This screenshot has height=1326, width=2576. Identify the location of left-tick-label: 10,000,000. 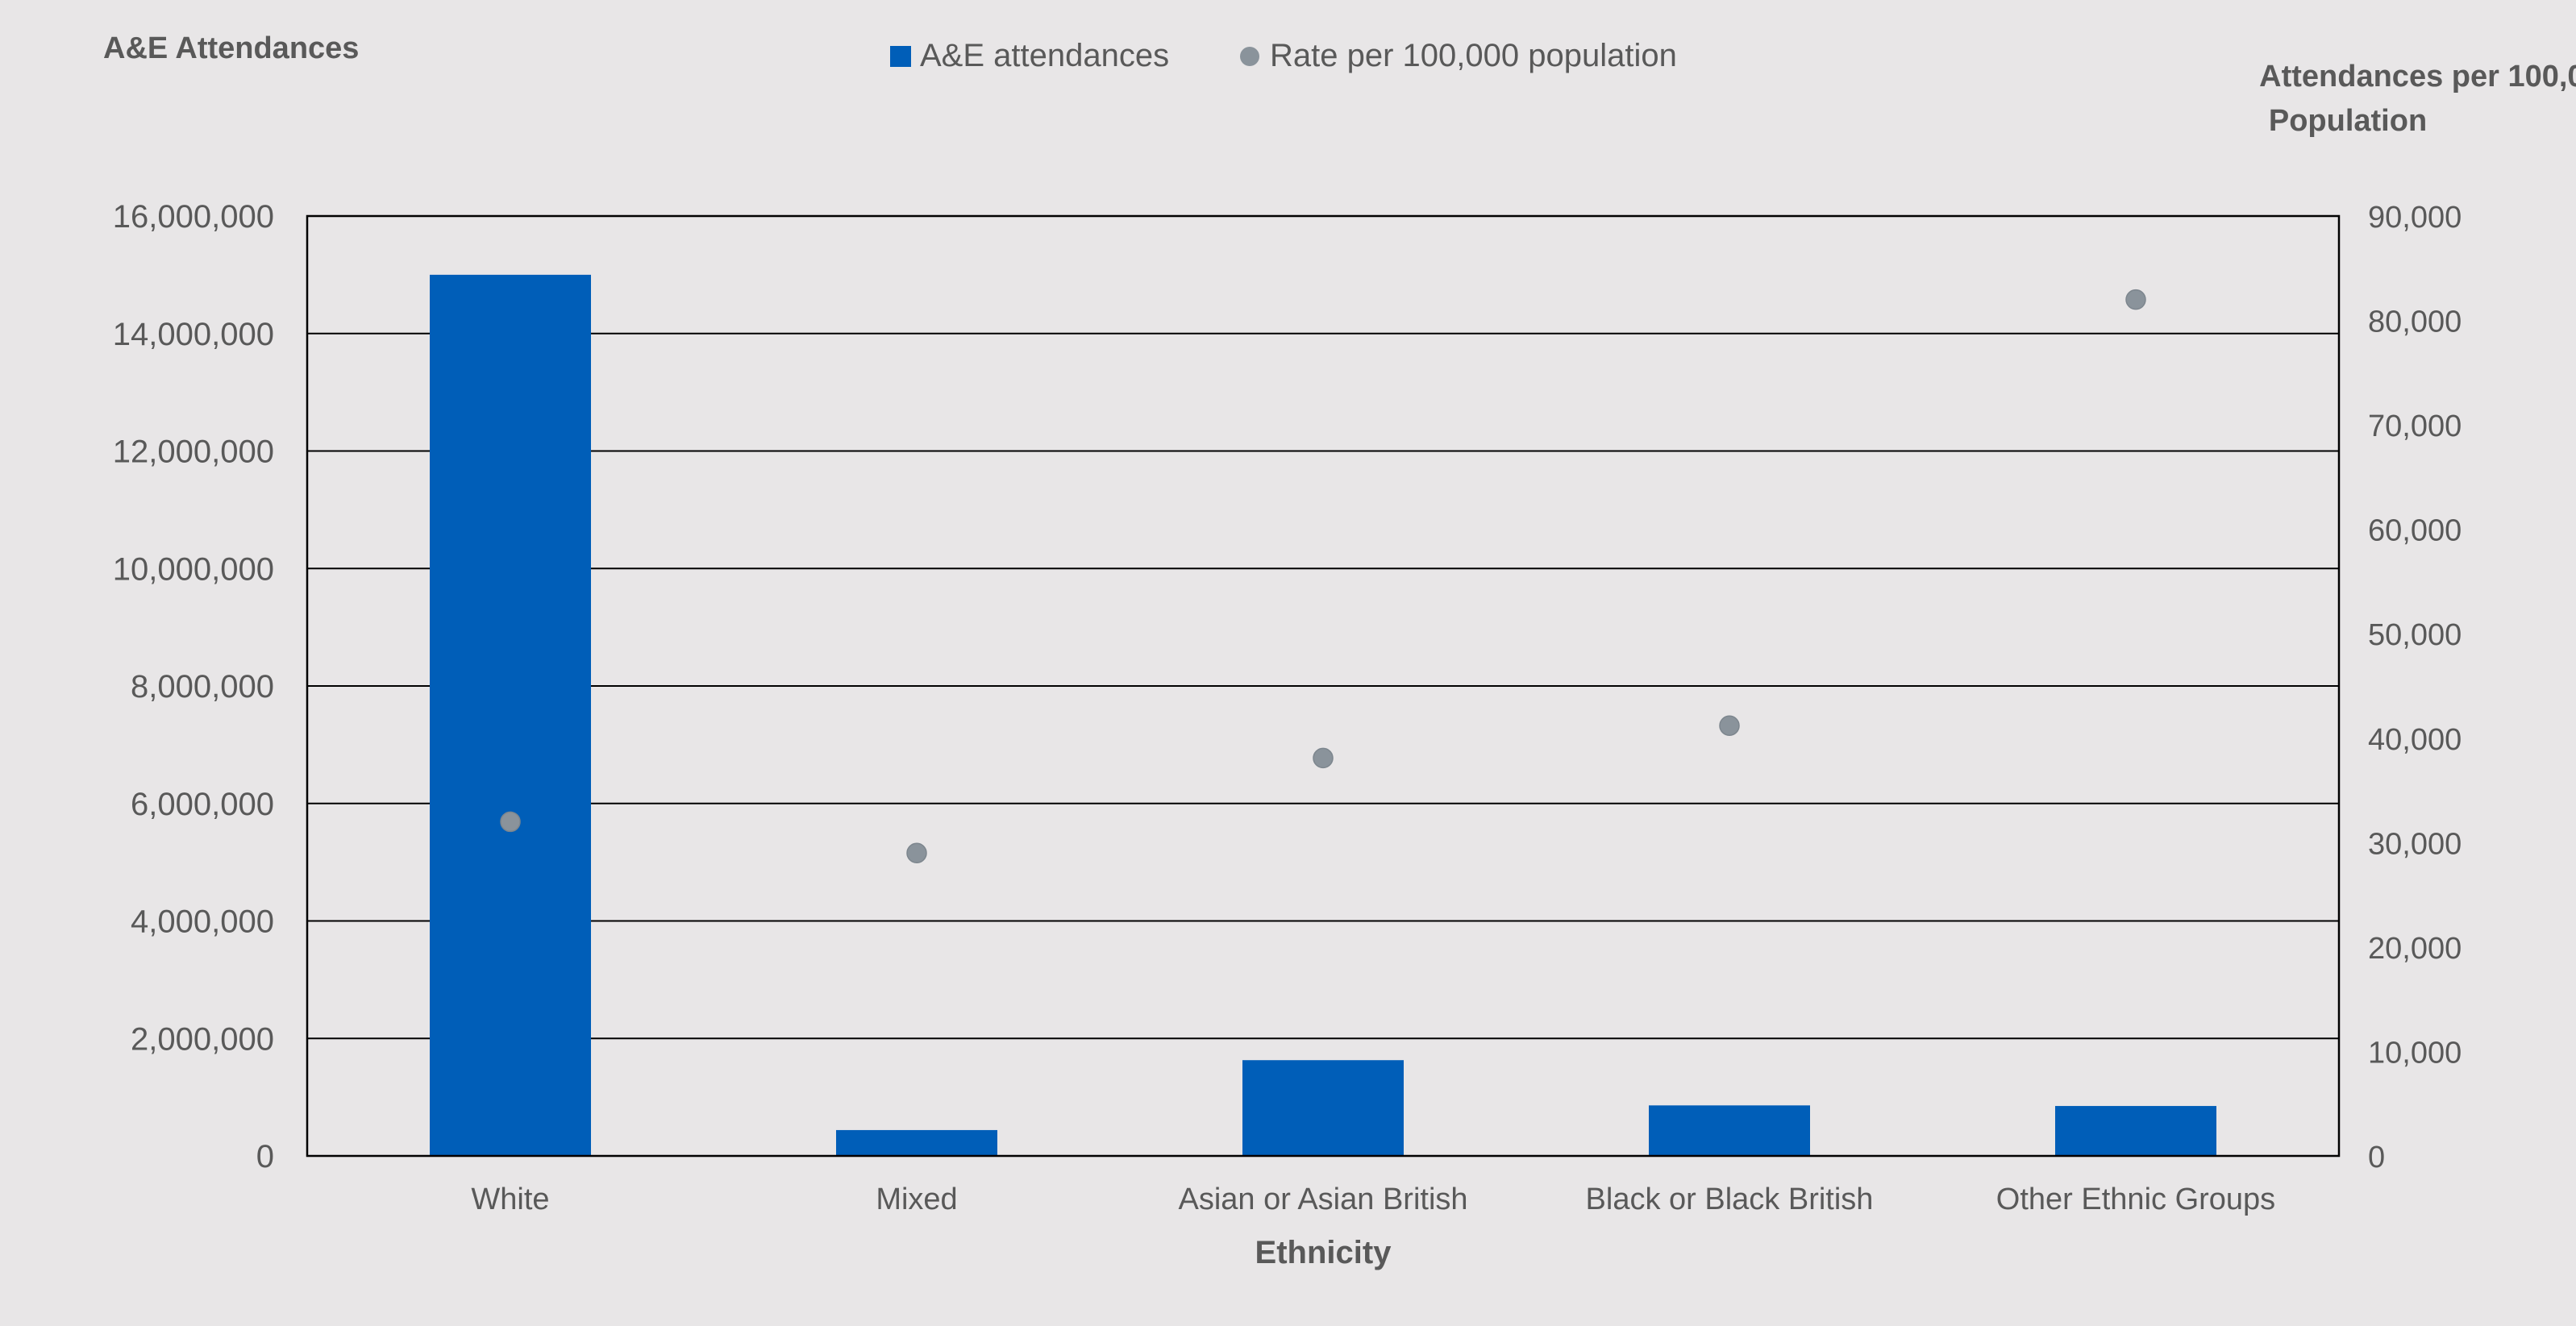
(193, 569).